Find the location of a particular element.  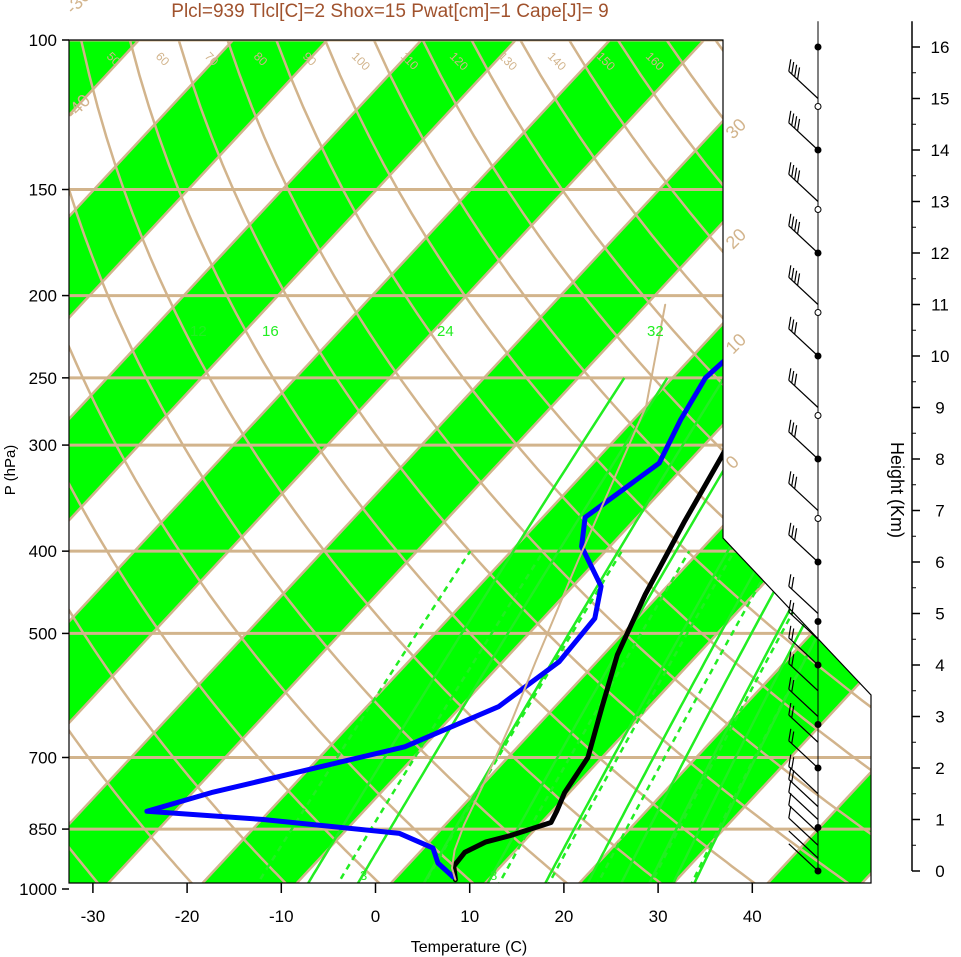

temperature-tick-label: 0 is located at coordinates (375, 916).